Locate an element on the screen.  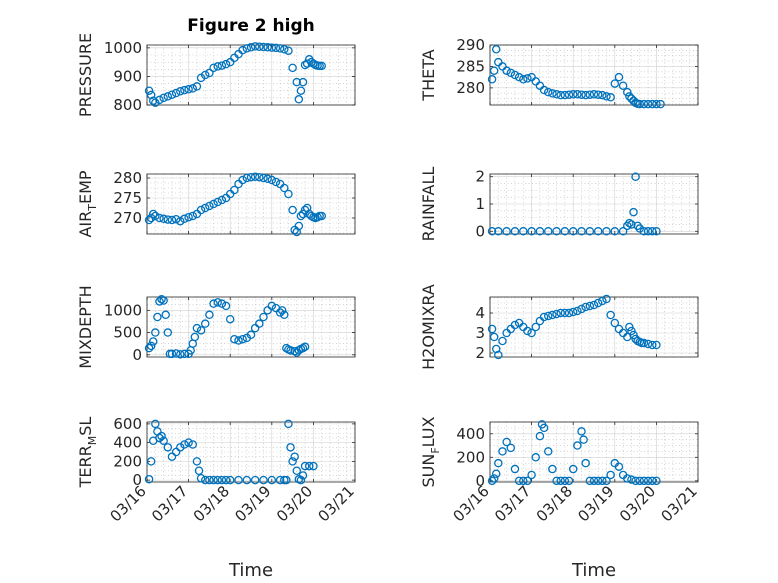
sun-flux-y-tick-label: 200 is located at coordinates (470, 457).